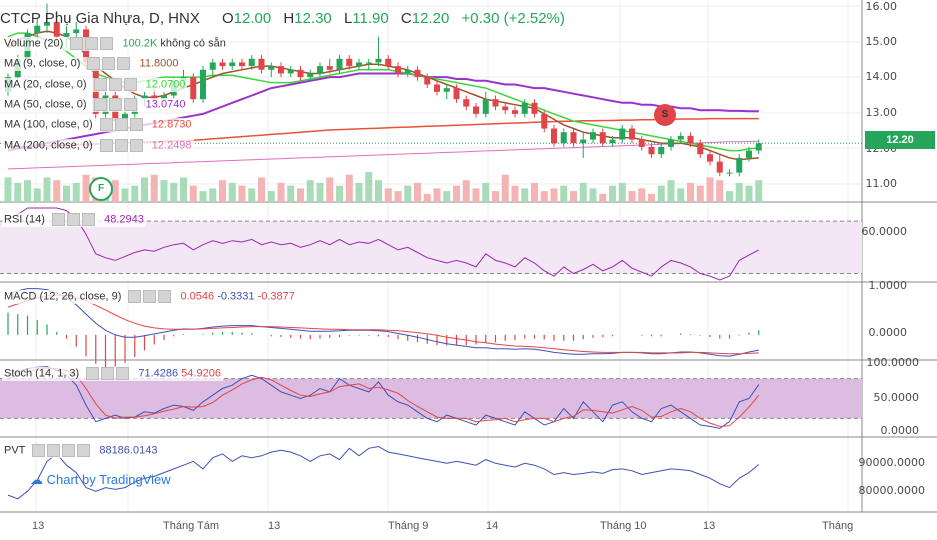 The height and width of the screenshot is (540, 937). I want to click on chevron-down-icon, so click(39, 450).